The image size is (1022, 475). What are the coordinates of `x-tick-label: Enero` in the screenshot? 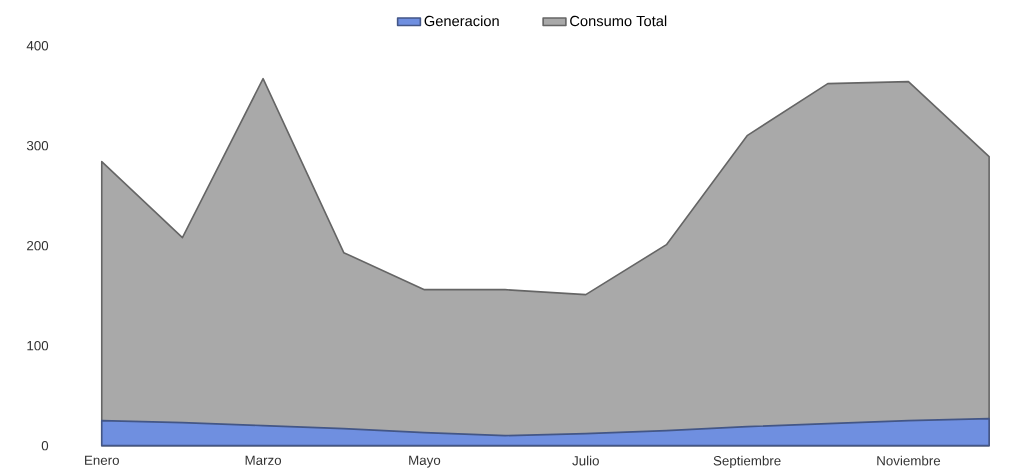 It's located at (102, 460).